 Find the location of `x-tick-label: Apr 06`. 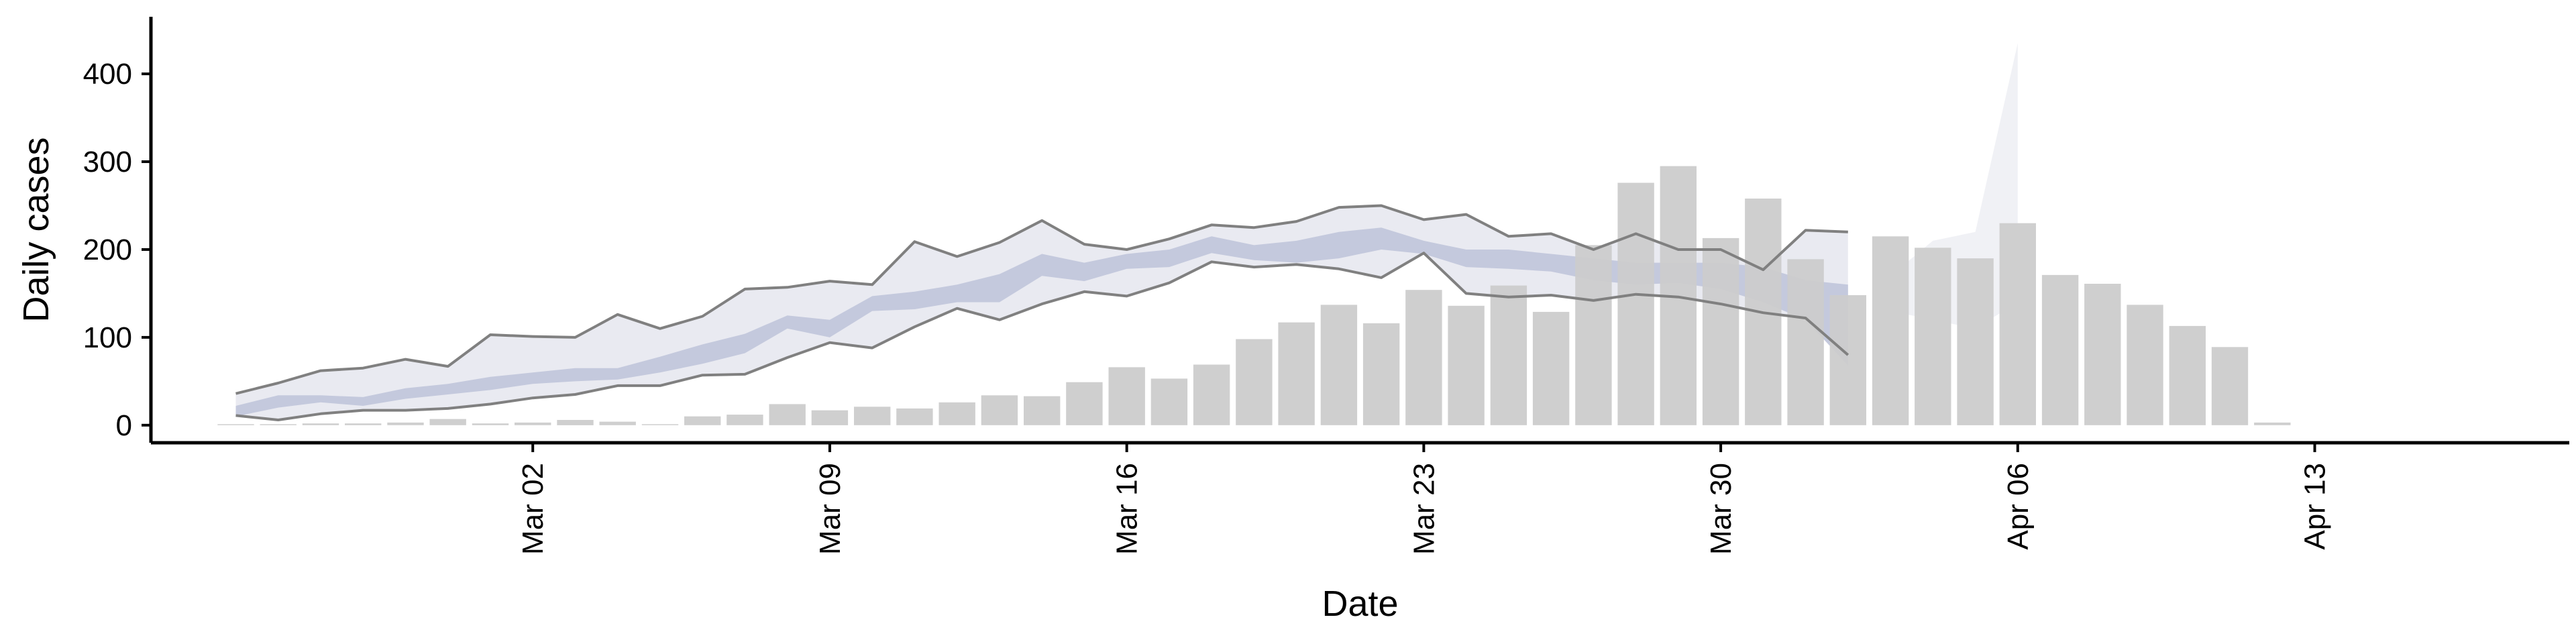

x-tick-label: Apr 06 is located at coordinates (2018, 506).